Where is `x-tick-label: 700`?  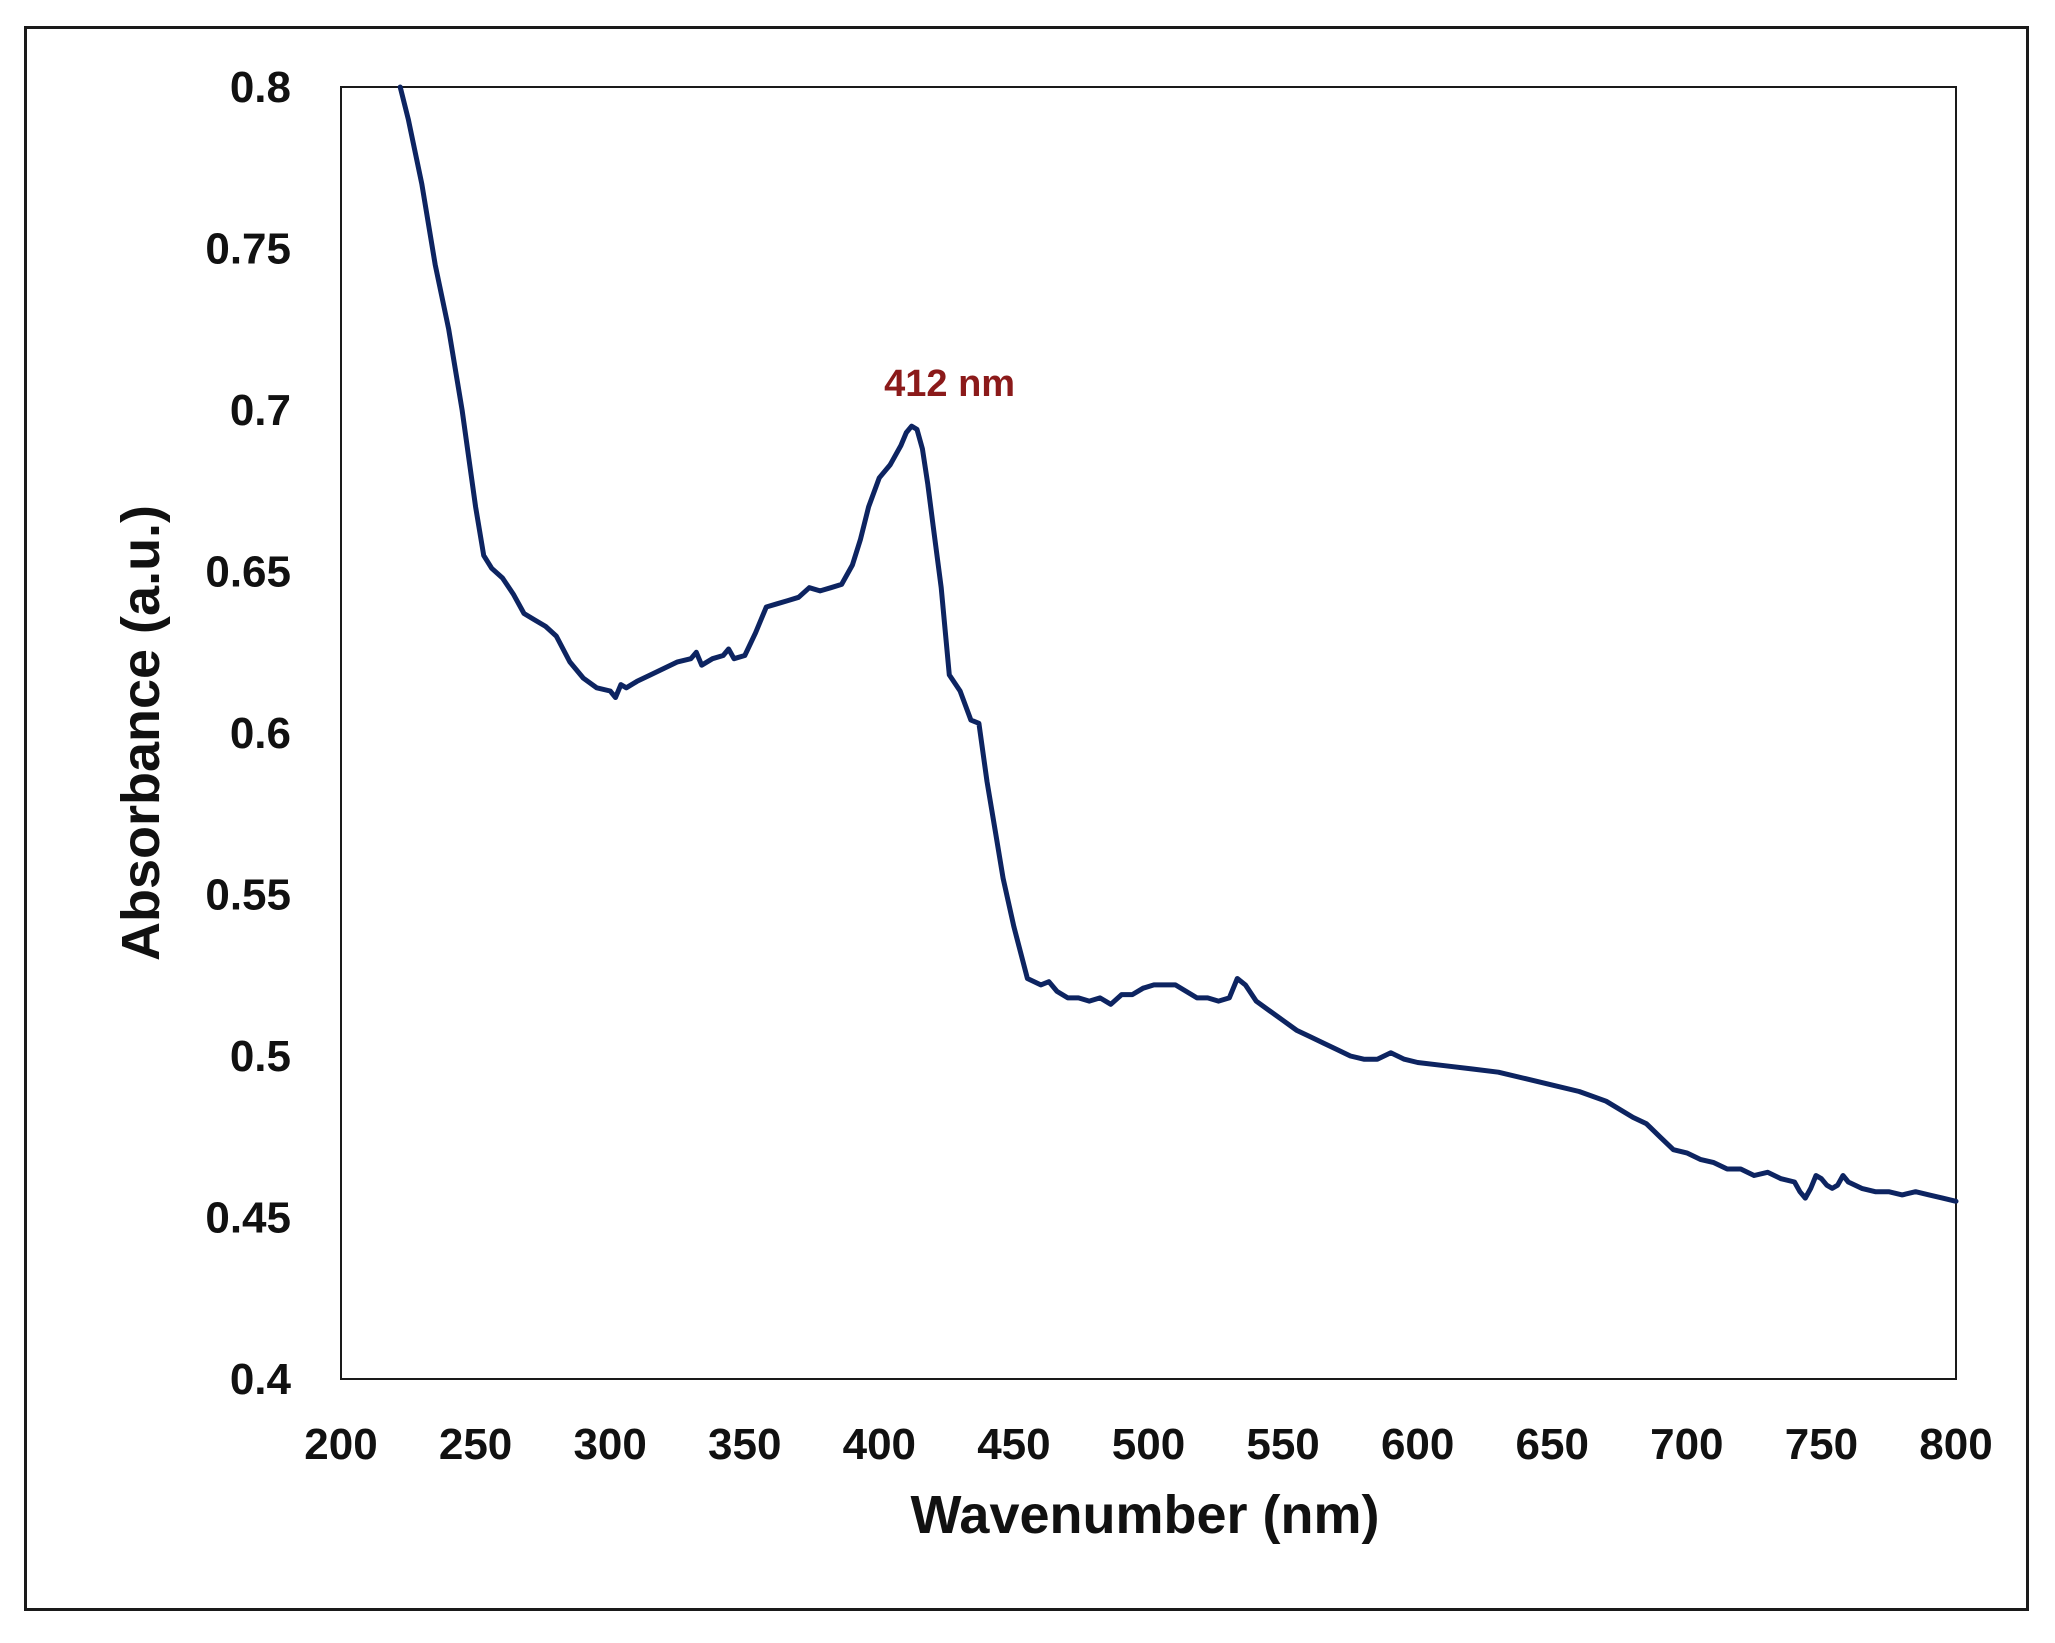 x-tick-label: 700 is located at coordinates (1686, 1444).